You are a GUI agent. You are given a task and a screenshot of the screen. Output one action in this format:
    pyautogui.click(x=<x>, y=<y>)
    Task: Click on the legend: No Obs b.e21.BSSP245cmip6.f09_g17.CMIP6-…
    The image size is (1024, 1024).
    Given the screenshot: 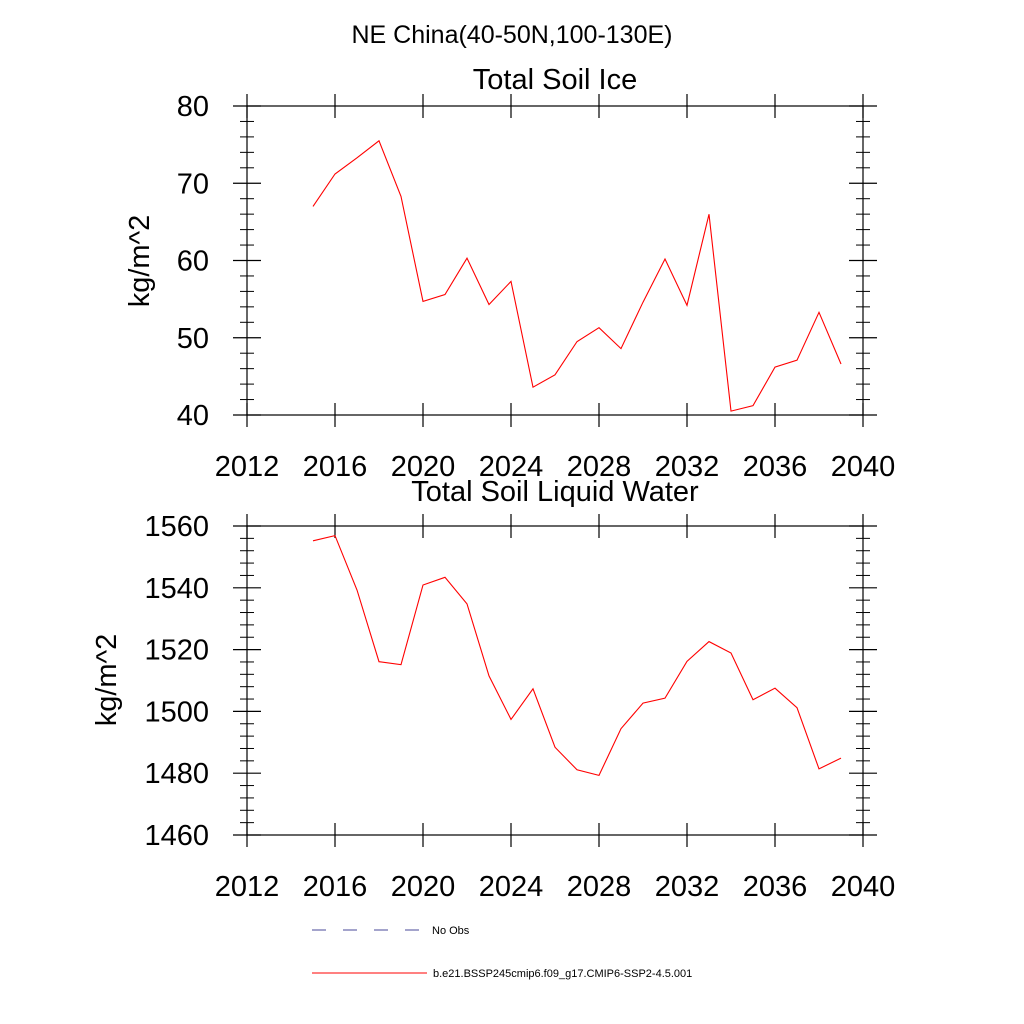 What is the action you would take?
    pyautogui.click(x=502, y=952)
    